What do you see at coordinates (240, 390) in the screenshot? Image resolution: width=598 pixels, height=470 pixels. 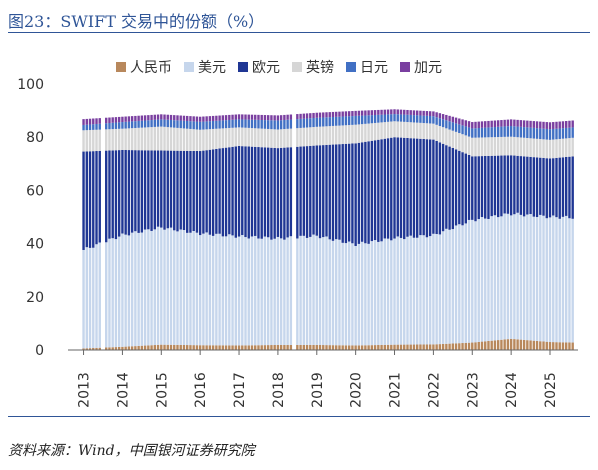 I see `x-tick-label: 2017` at bounding box center [240, 390].